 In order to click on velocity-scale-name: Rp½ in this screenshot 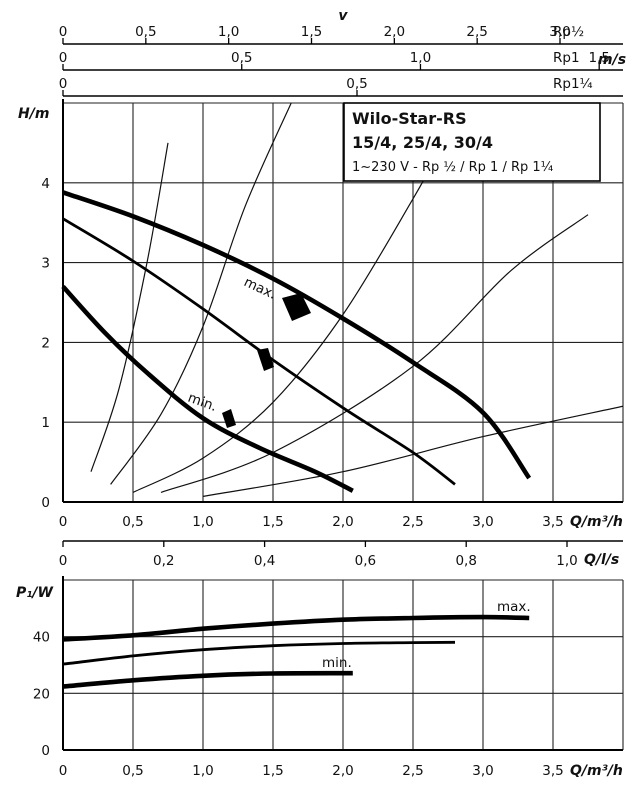, I will do `click(568, 32)`.